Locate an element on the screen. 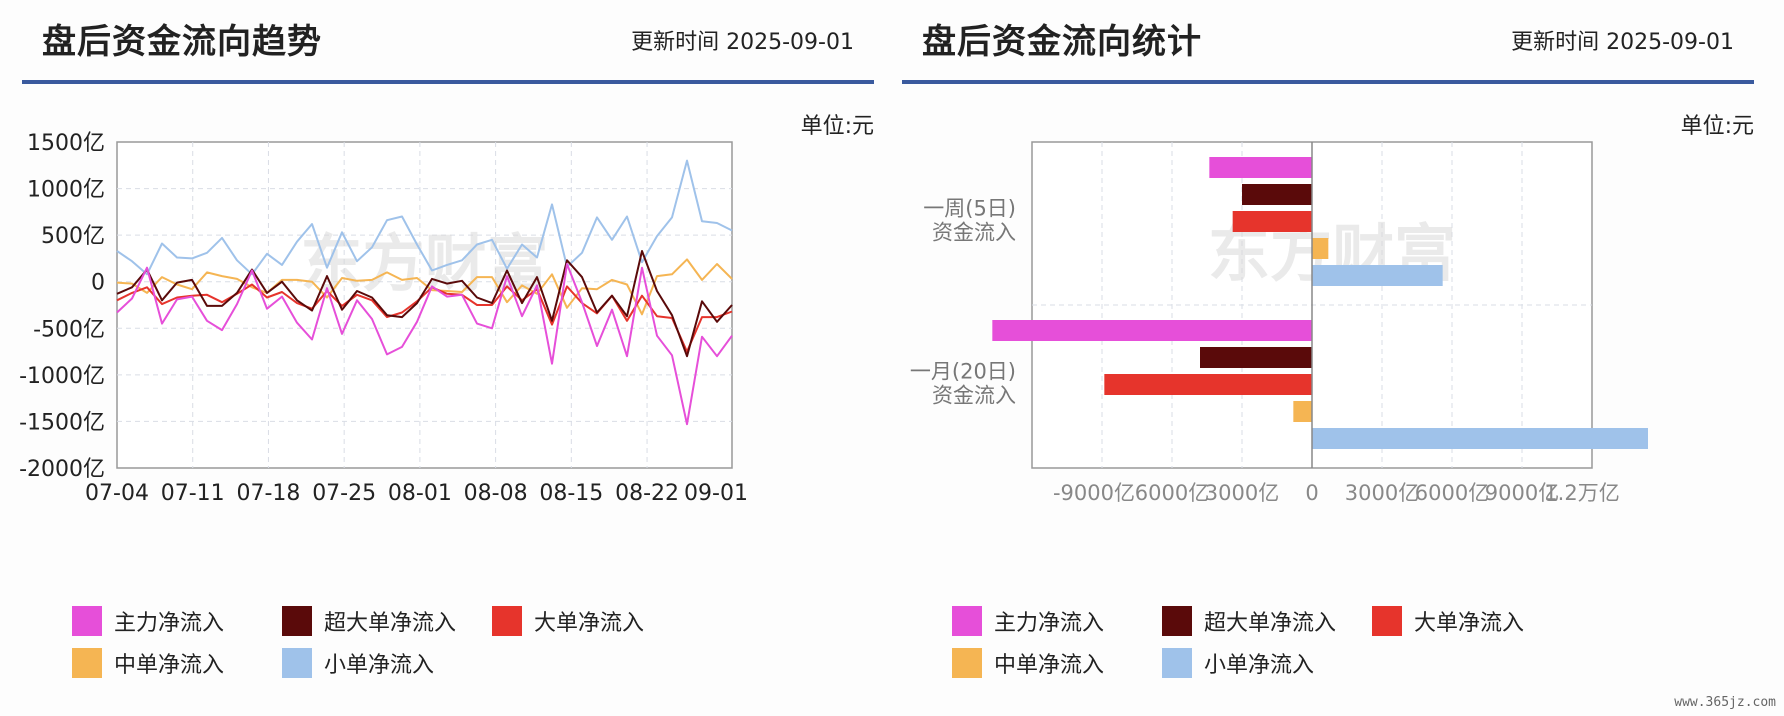  x-tick-label: 0 is located at coordinates (1311, 493).